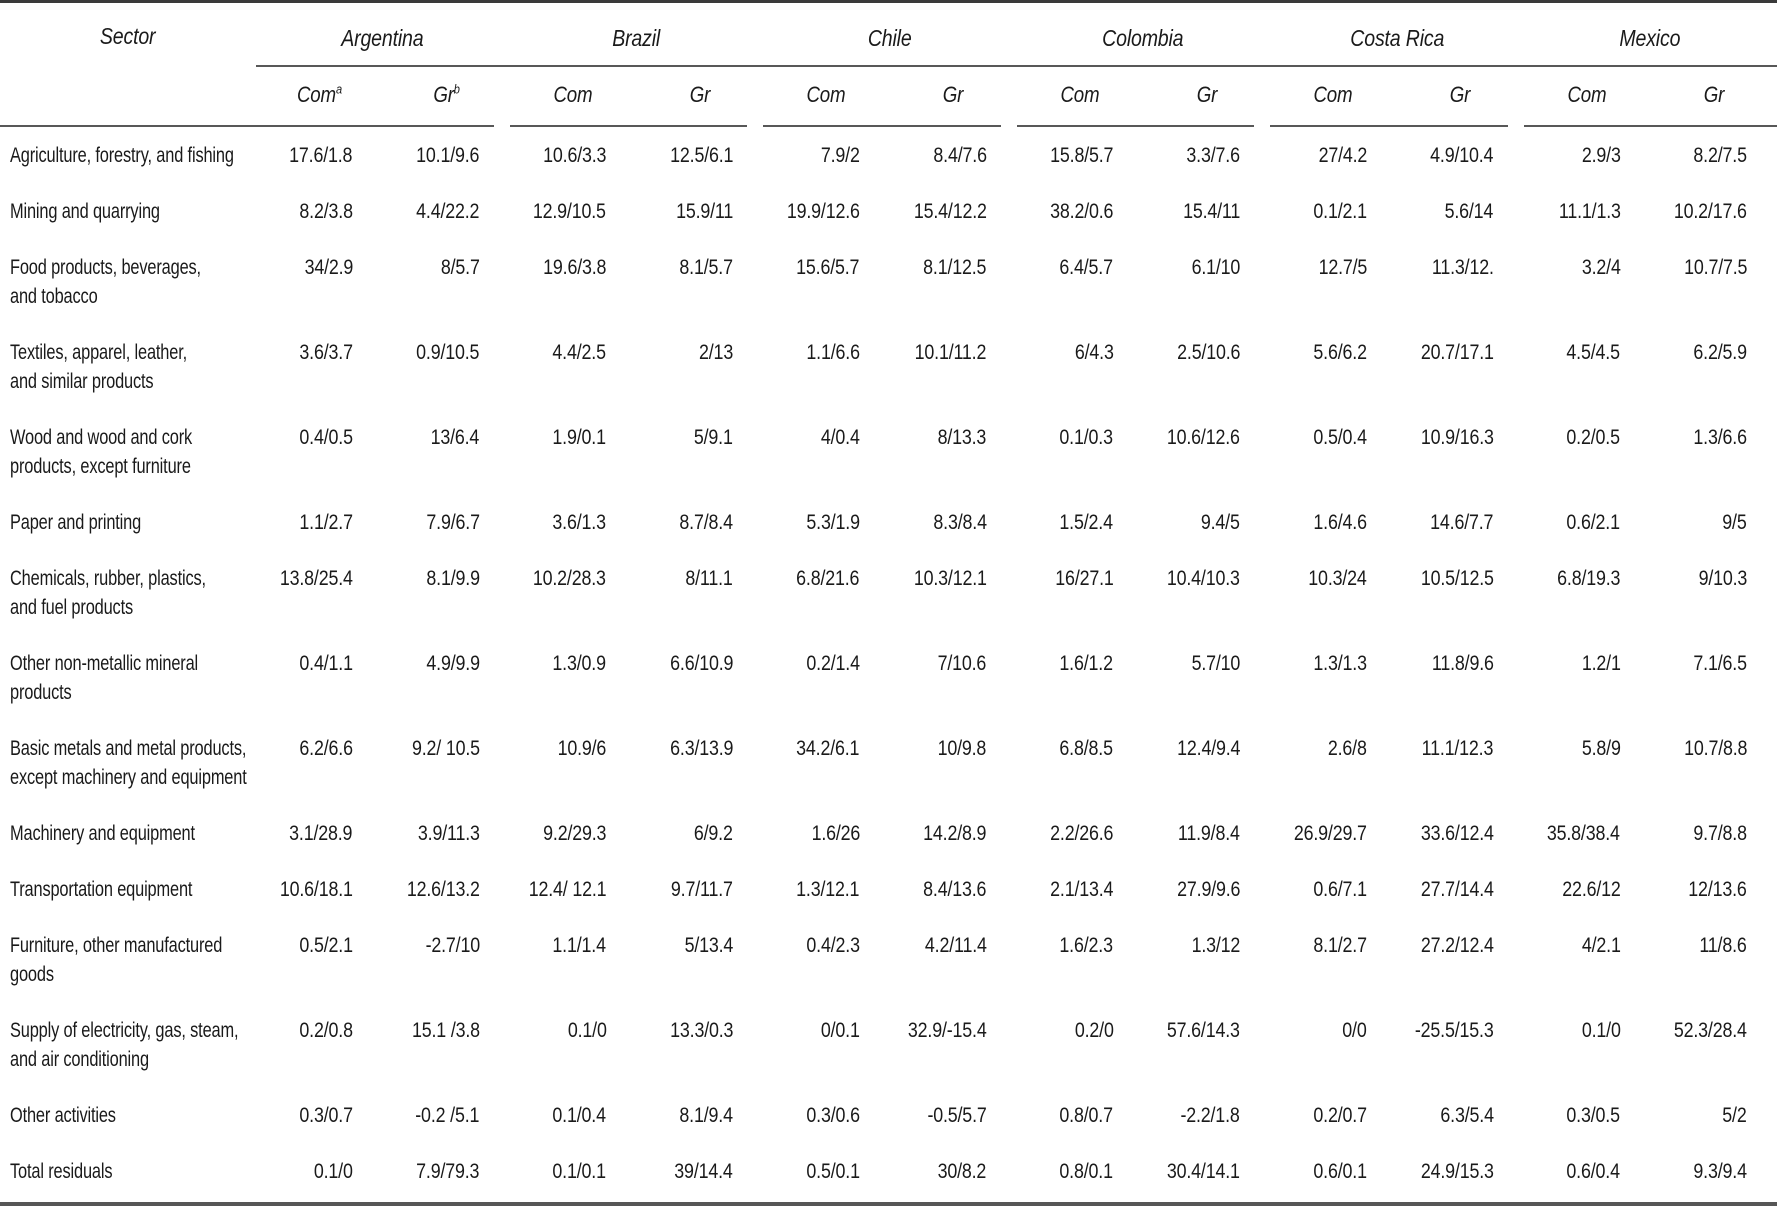 Image resolution: width=1777 pixels, height=1217 pixels. Describe the element at coordinates (706, 1115) in the screenshot. I see `value-text: 8.1/9.4` at that location.